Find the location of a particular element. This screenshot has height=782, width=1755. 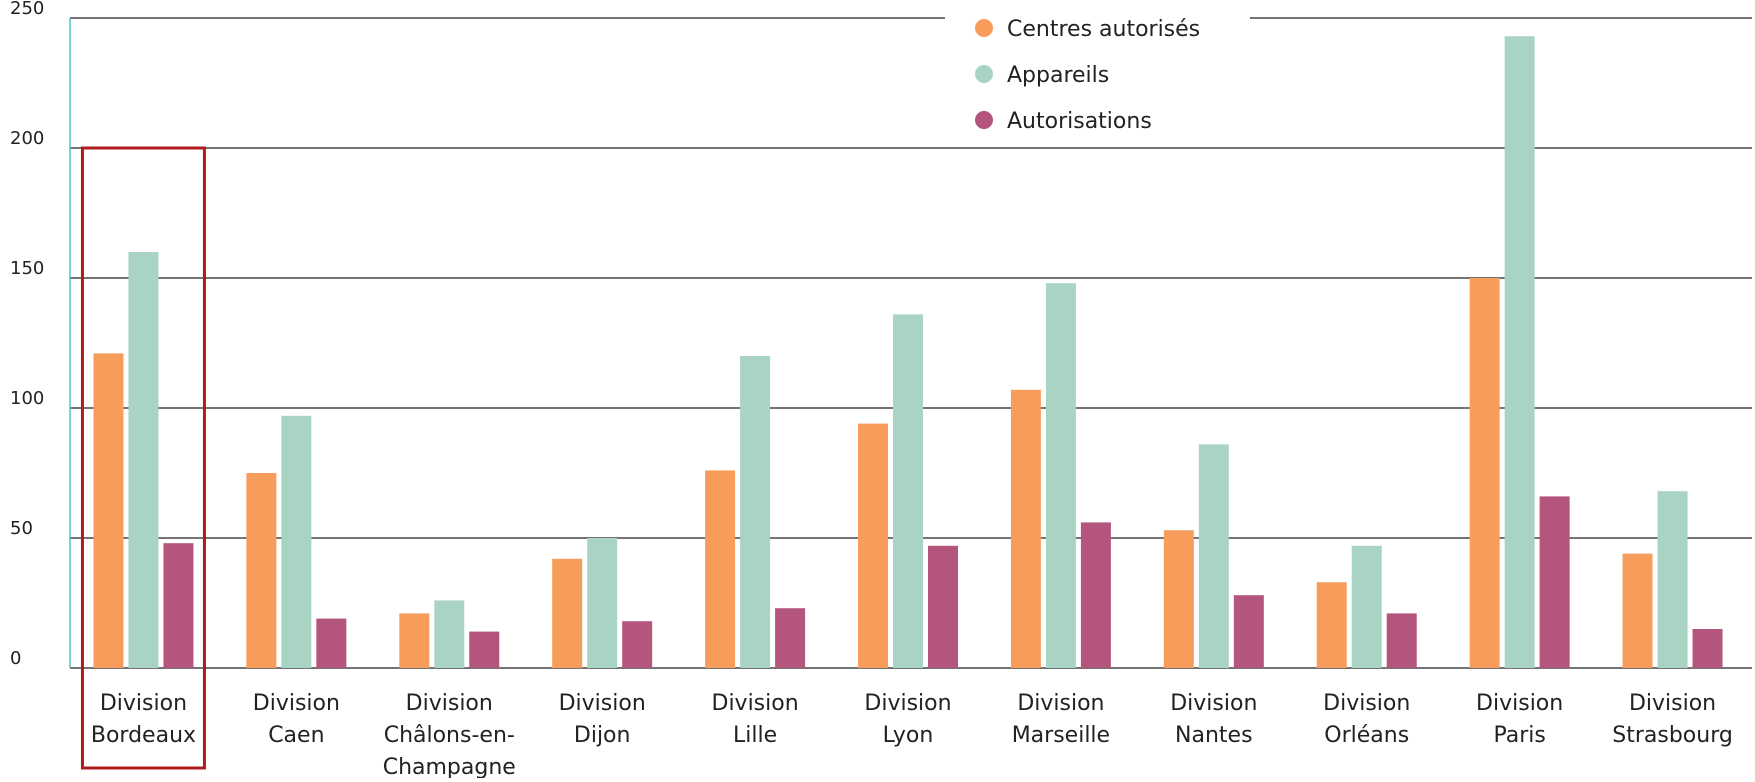

y-tick-label: 200 is located at coordinates (27, 138).